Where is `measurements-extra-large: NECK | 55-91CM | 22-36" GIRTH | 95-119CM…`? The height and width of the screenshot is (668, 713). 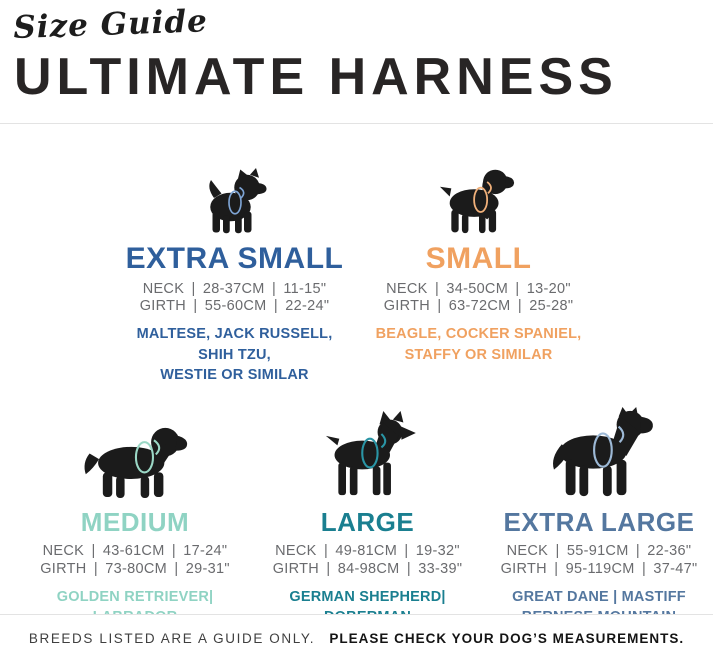
measurements-extra-large: NECK | 55-91CM | 22-36" GIRTH | 95-119CM… is located at coordinates (599, 560).